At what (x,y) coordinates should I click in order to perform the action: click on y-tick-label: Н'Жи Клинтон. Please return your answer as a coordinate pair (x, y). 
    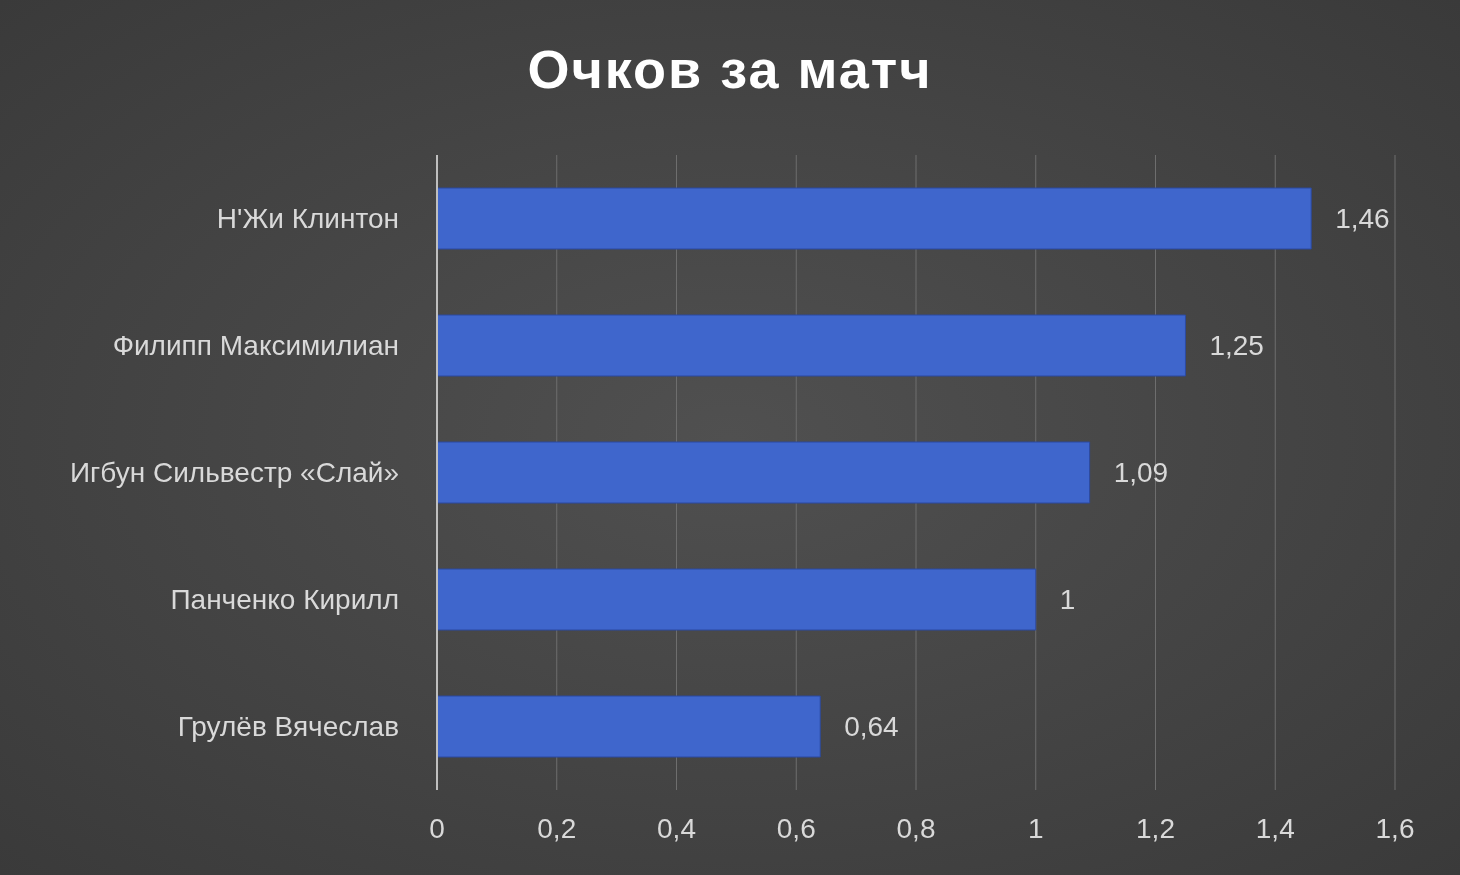
    Looking at the image, I should click on (307, 219).